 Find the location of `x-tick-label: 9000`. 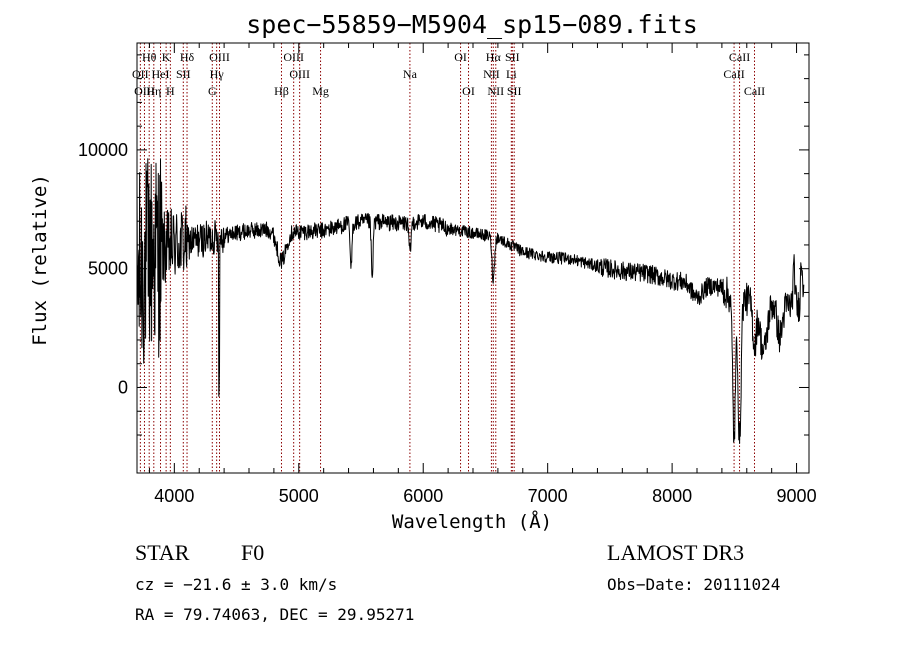

x-tick-label: 9000 is located at coordinates (797, 496).